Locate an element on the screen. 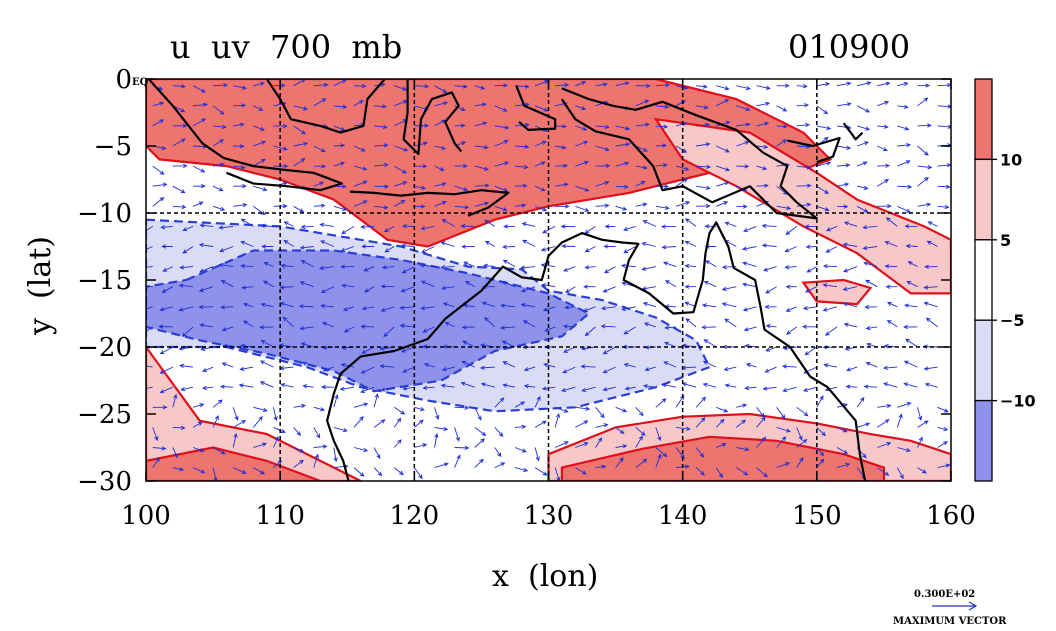 Image resolution: width=1056 pixels, height=631 pixels. y-tick-label: −30 is located at coordinates (104, 482).